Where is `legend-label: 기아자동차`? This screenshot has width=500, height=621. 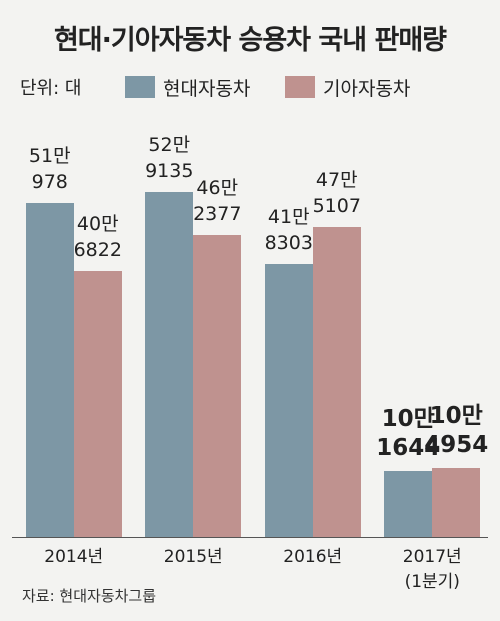
legend-label: 기아자동차 is located at coordinates (367, 89).